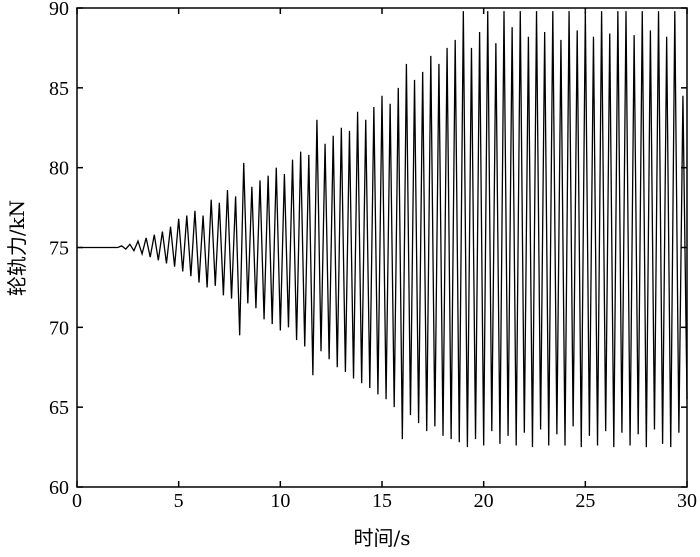 This screenshot has width=700, height=557. I want to click on x-tick-label: 20, so click(484, 501).